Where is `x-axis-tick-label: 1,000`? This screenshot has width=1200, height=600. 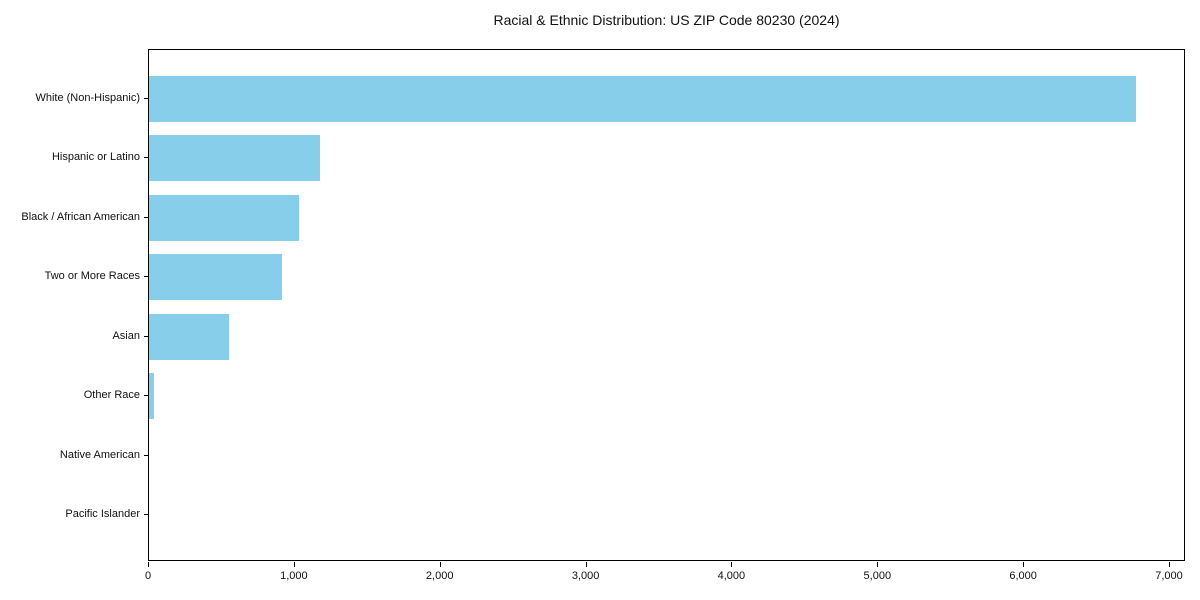 x-axis-tick-label: 1,000 is located at coordinates (294, 576).